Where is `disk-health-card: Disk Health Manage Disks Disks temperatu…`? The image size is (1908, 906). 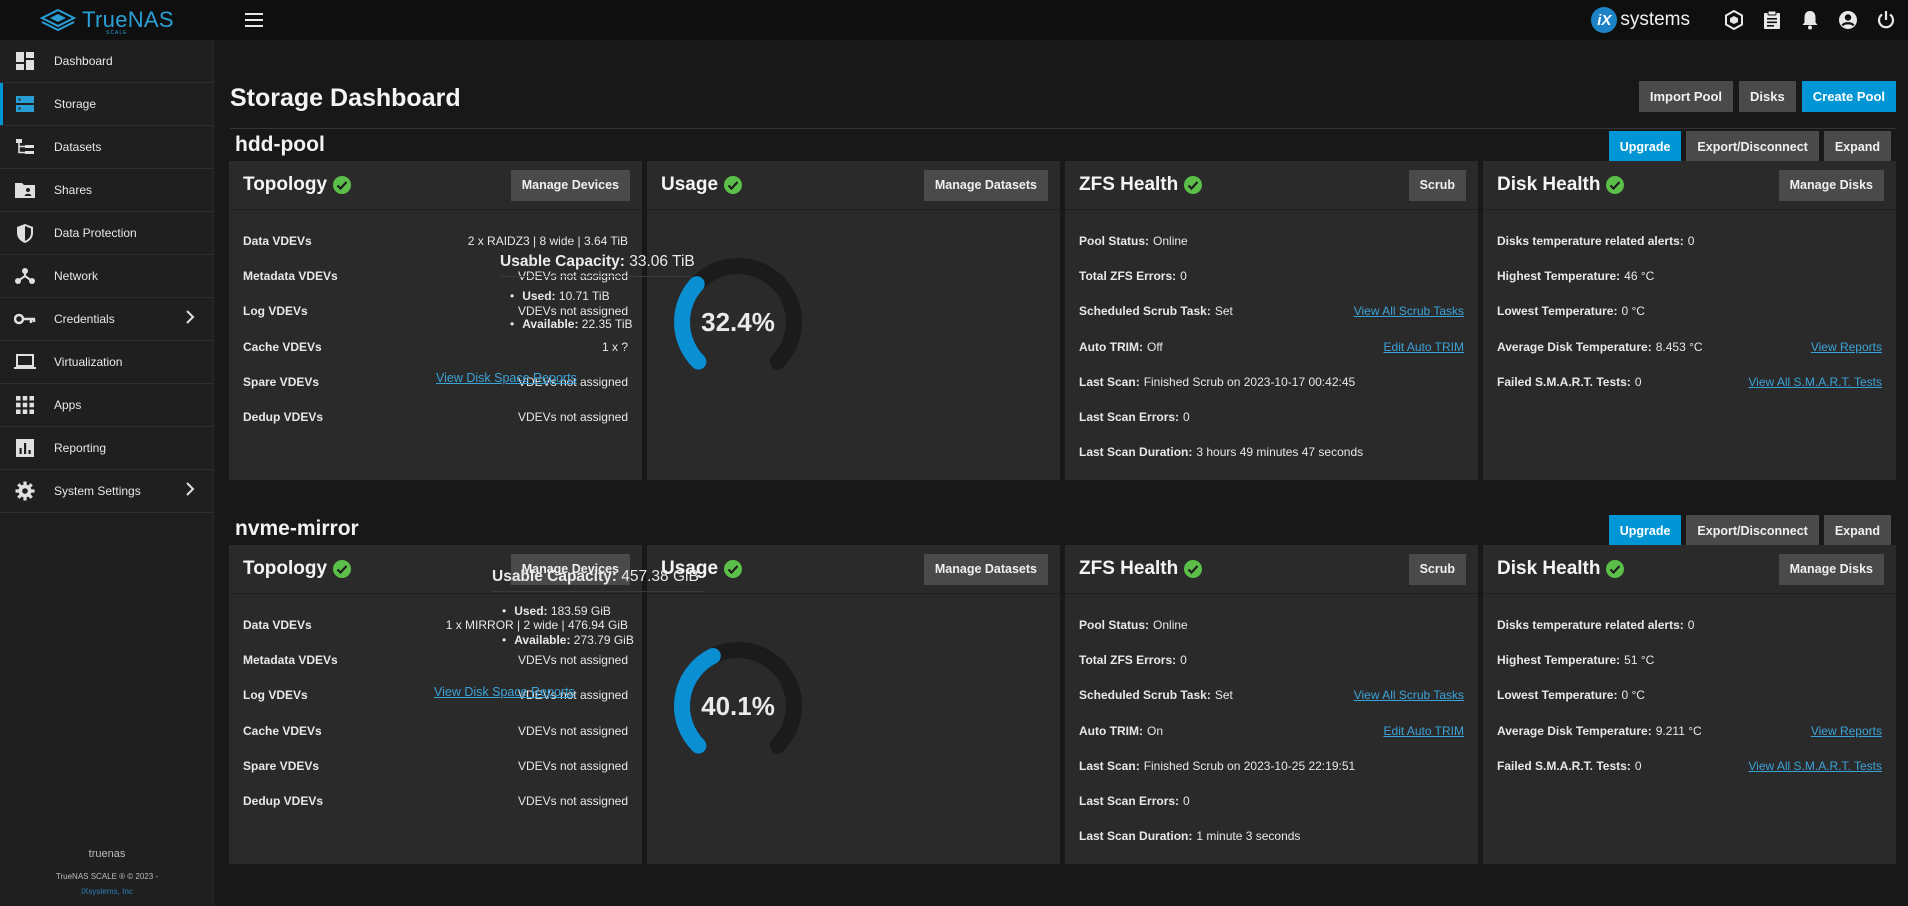 disk-health-card: Disk Health Manage Disks Disks temperatu… is located at coordinates (1689, 320).